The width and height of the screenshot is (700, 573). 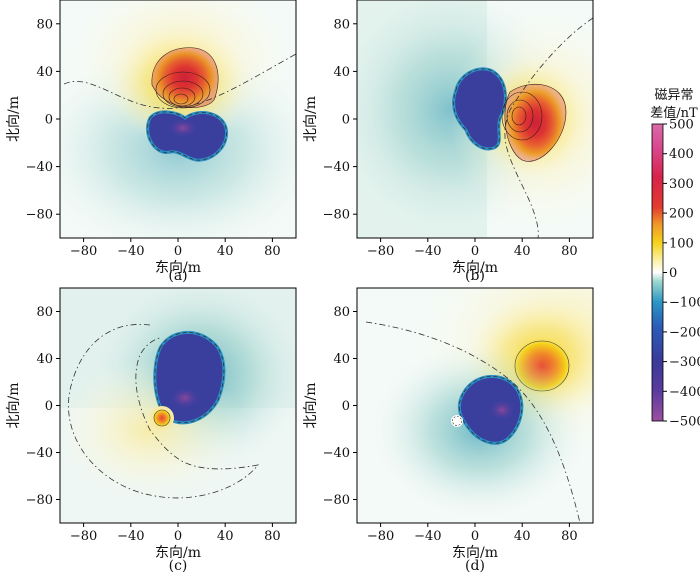 I want to click on colorbar-tick-label: −200, so click(x=684, y=332).